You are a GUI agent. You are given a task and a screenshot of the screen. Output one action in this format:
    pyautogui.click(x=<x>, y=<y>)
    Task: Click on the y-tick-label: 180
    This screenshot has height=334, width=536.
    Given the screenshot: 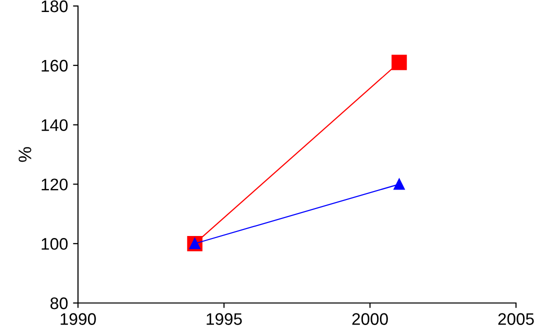 What is the action you would take?
    pyautogui.click(x=55, y=6)
    